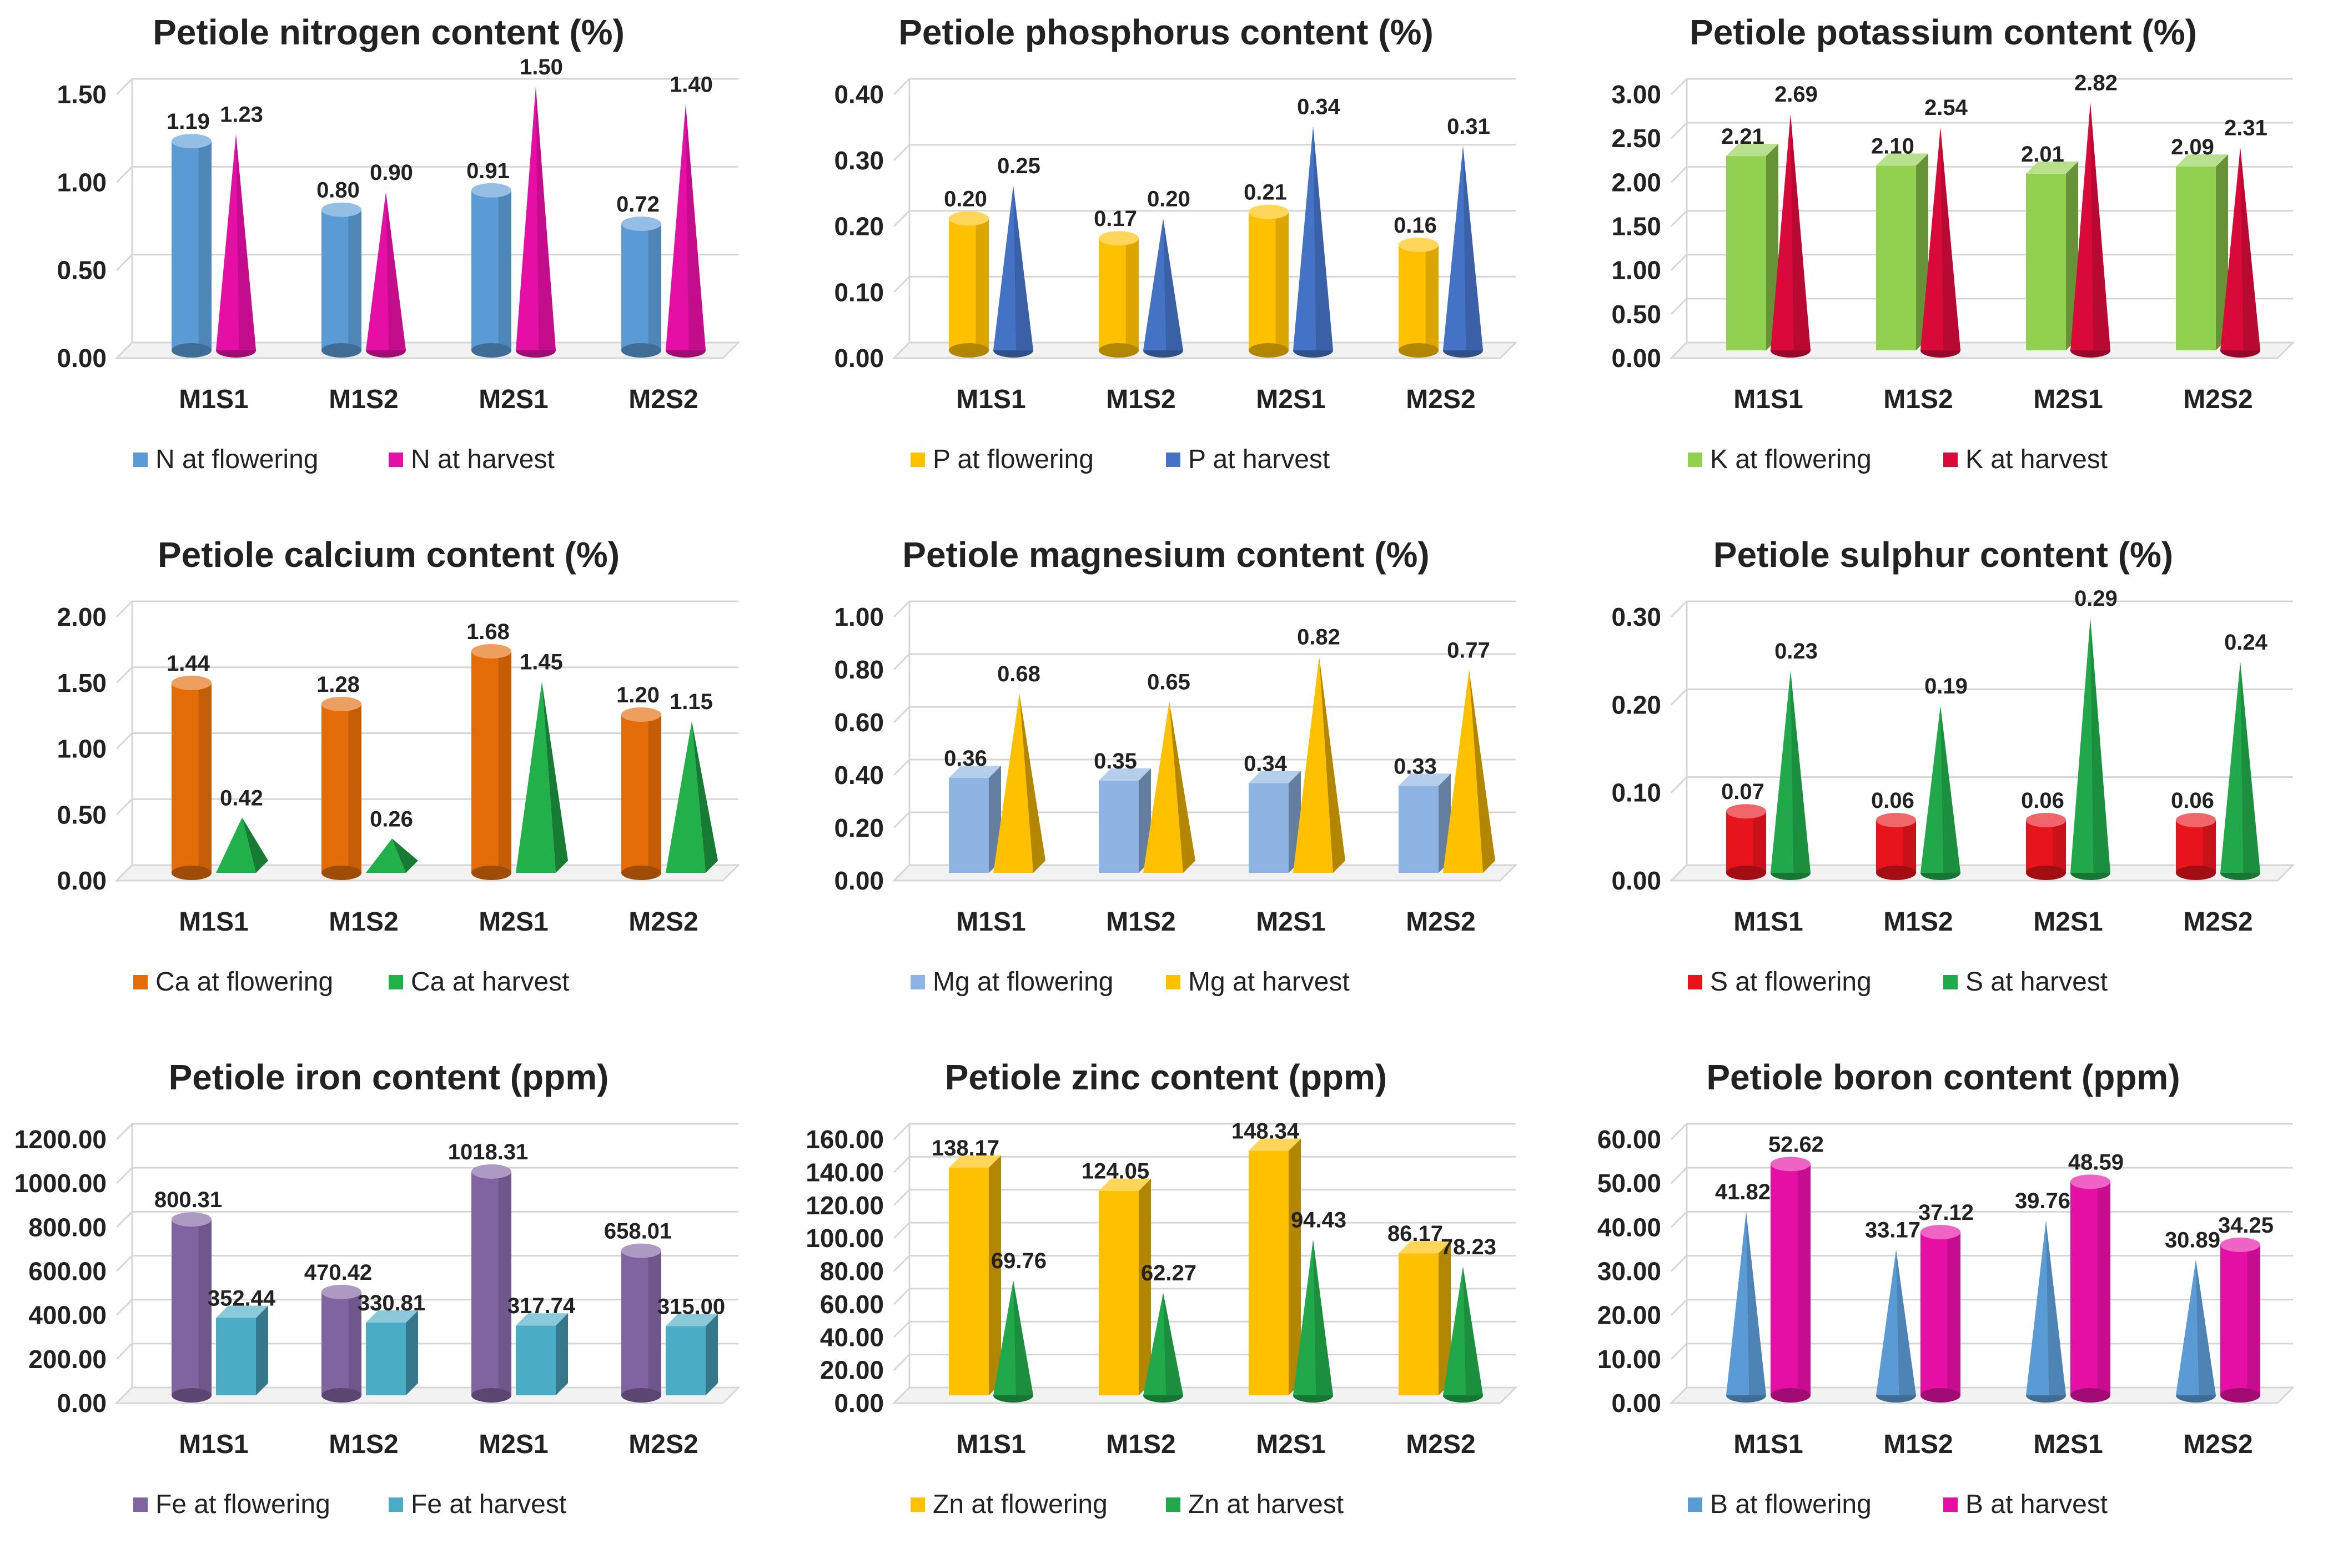 The width and height of the screenshot is (2333, 1568). Describe the element at coordinates (341, 1343) in the screenshot. I see `bar-fe-at-flowering-m1s2` at that location.